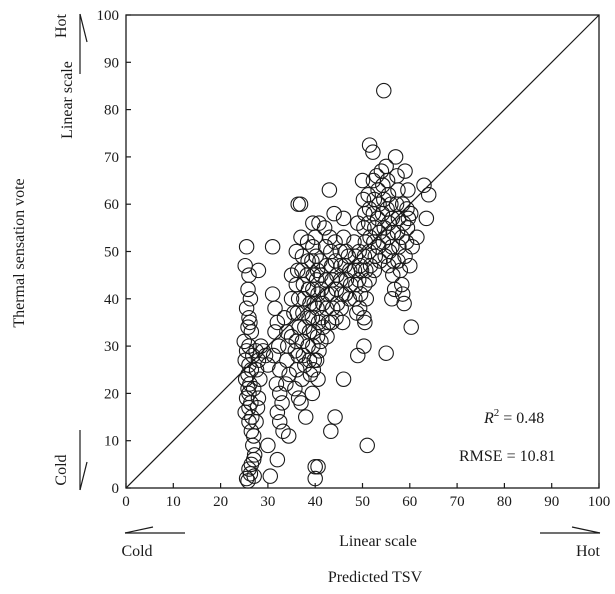  I want to click on x-tick-label: 80, so click(504, 502).